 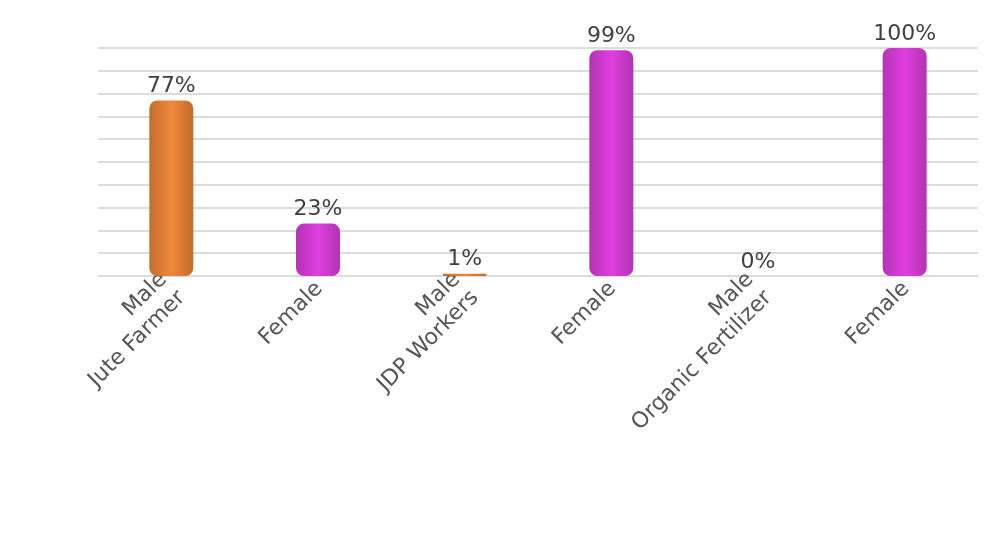 What do you see at coordinates (171, 84) in the screenshot?
I see `data-label: 77%` at bounding box center [171, 84].